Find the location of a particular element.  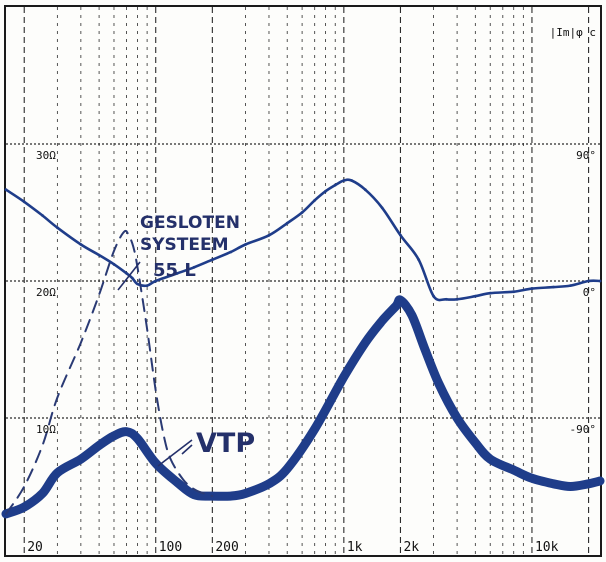

pointer-vtp-dashed is located at coordinates (187, 449).